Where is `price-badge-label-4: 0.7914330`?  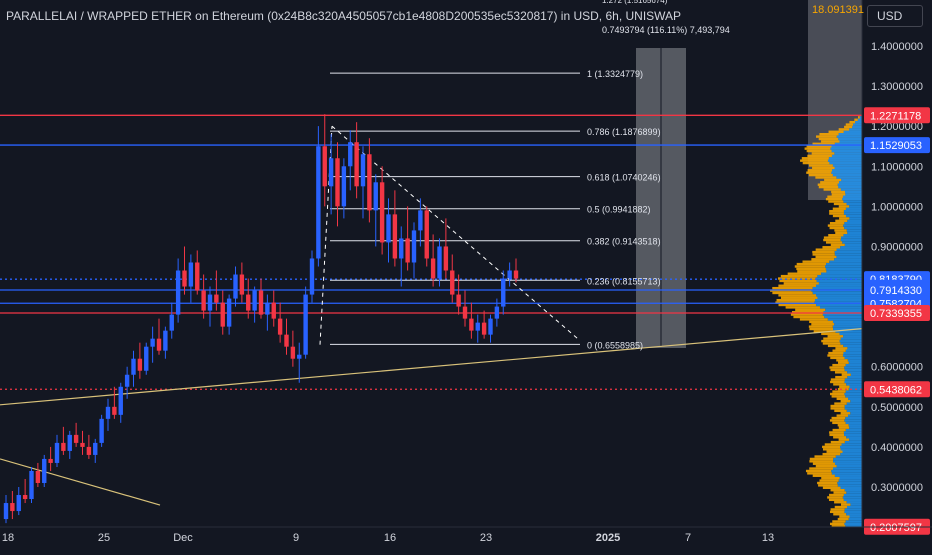 price-badge-label-4: 0.7914330 is located at coordinates (896, 291).